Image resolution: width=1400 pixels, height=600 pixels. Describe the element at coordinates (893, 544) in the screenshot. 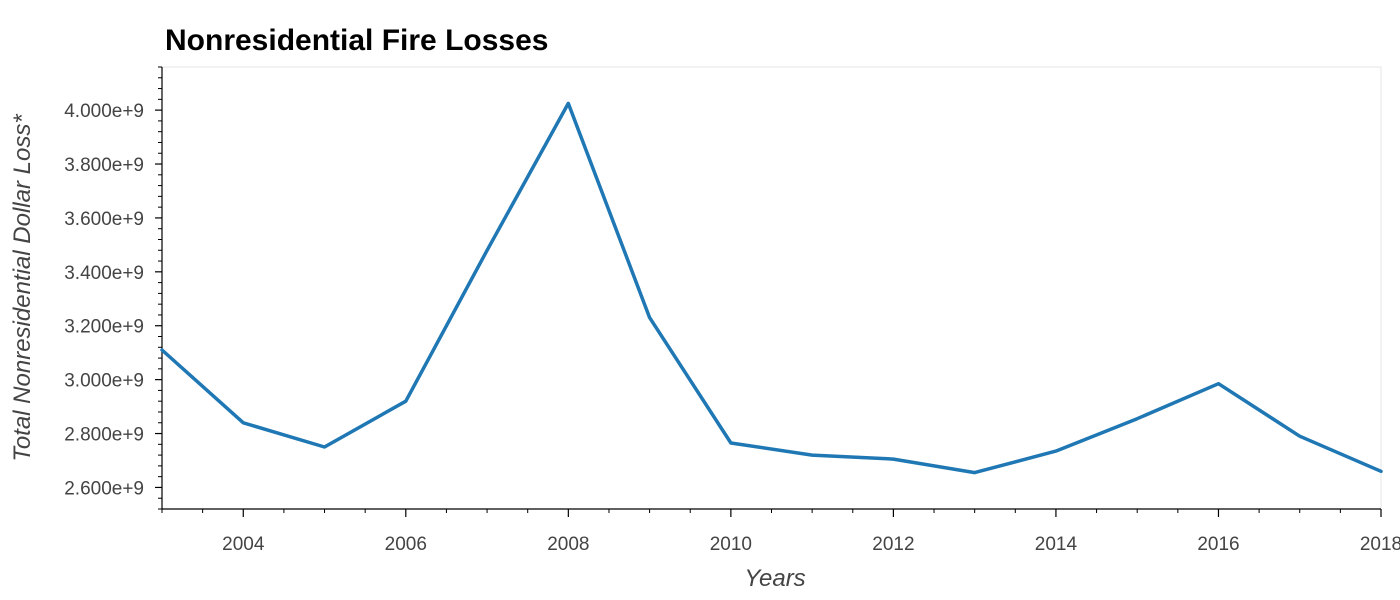

I see `x-tick-label: 2012` at that location.